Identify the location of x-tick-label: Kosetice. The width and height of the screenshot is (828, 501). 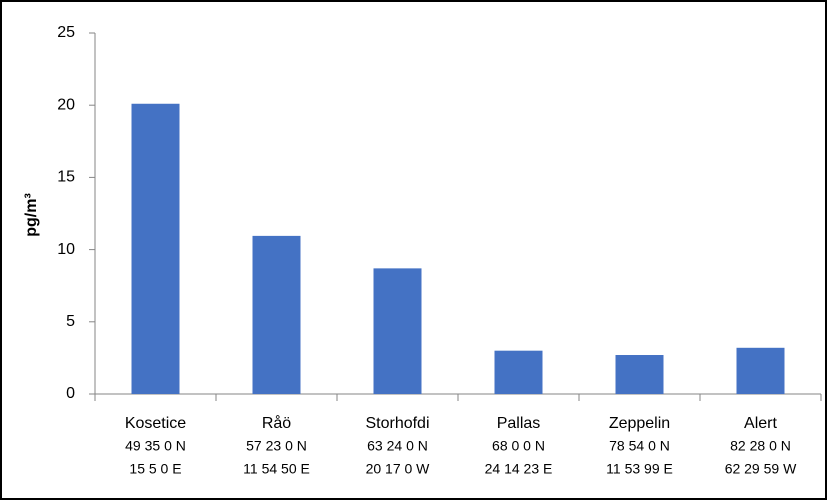
(155, 423).